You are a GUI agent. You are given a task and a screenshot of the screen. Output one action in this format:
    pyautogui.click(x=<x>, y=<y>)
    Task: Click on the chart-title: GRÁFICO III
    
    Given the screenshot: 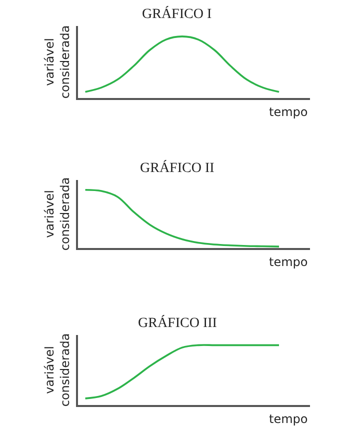 What is the action you would take?
    pyautogui.click(x=178, y=322)
    